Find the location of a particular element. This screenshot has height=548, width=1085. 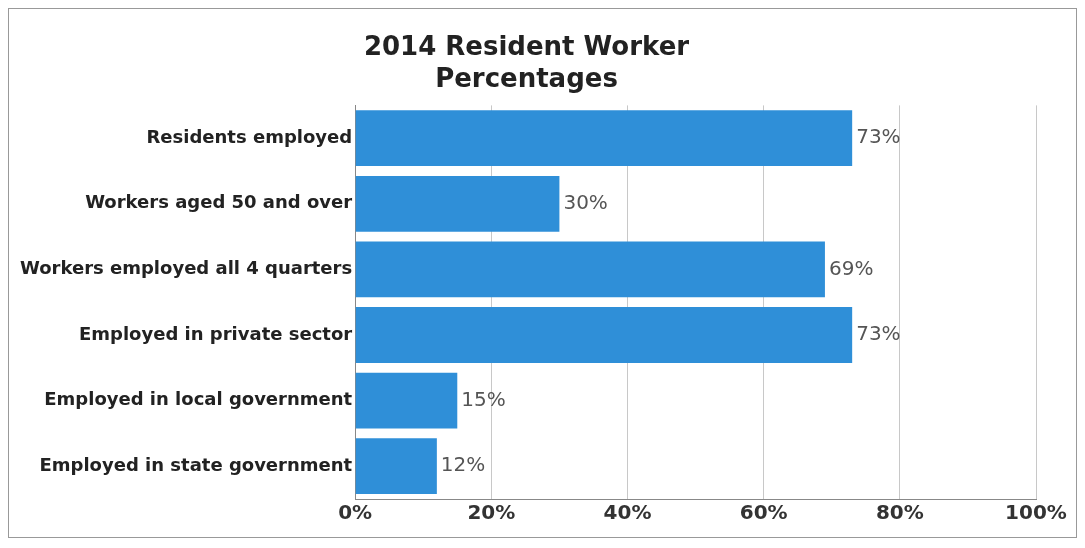

text: 2014 Resident Worker is located at coordinates (526, 46).